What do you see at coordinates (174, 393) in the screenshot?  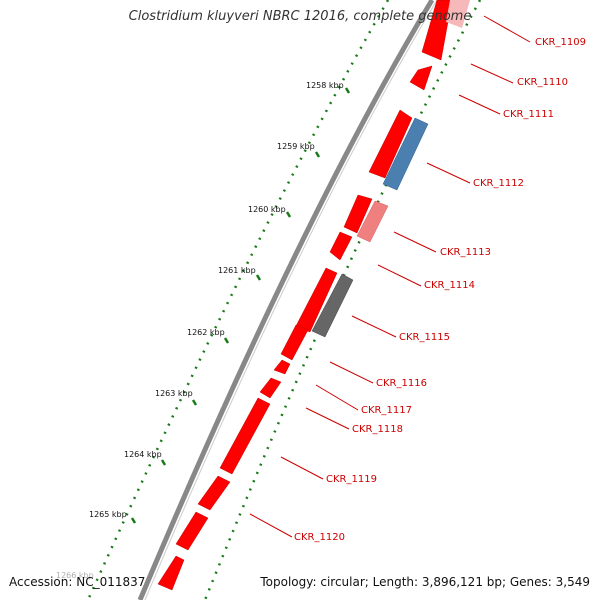 I see `kbp-label-1263: 1263 kbp` at bounding box center [174, 393].